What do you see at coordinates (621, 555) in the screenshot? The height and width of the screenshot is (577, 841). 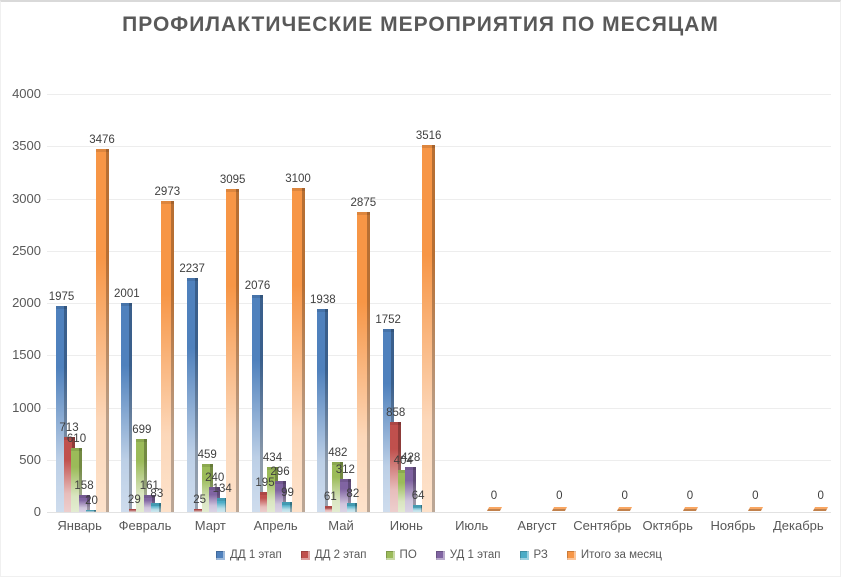 I see `legend-label: Итого за месяц` at bounding box center [621, 555].